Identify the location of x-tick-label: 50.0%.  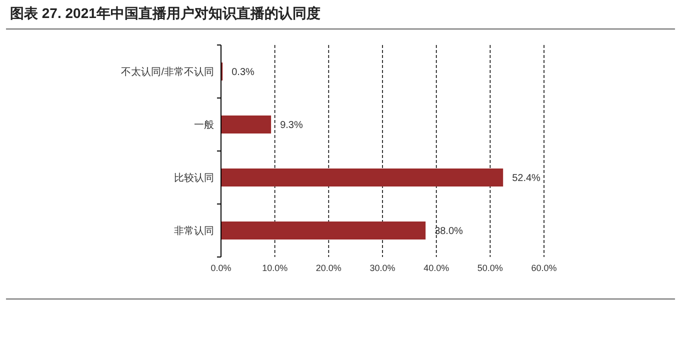
(490, 268).